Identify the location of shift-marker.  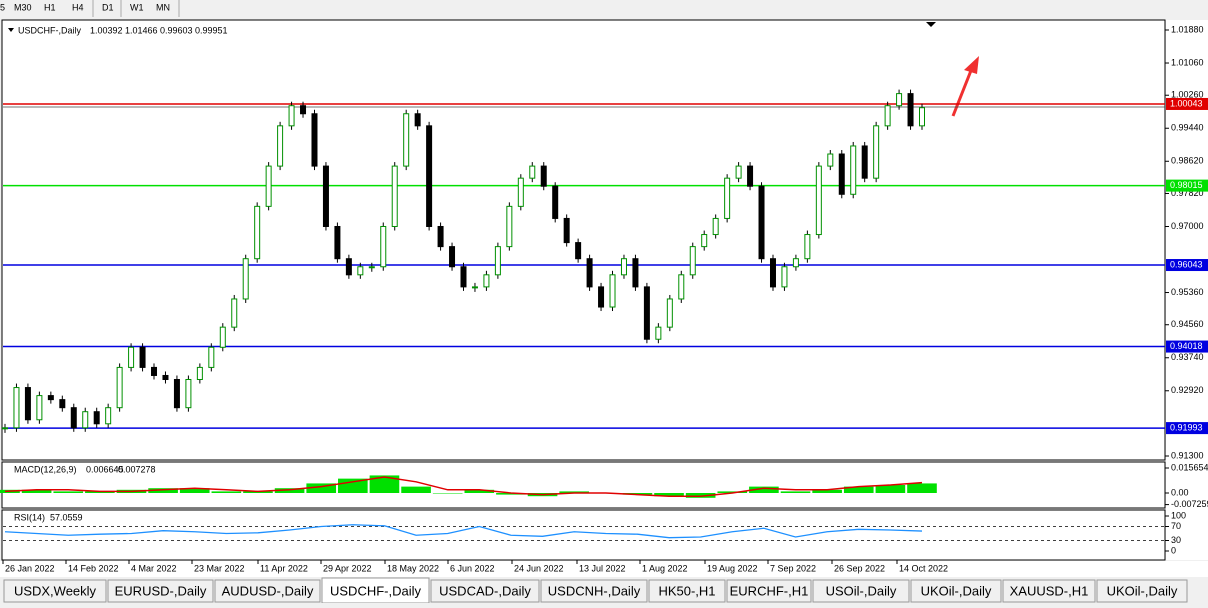
(931, 24).